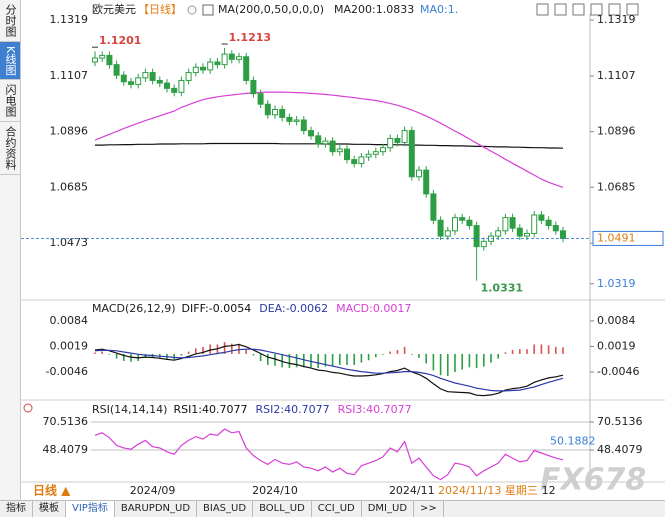 This screenshot has height=517, width=665. I want to click on footer-tab: VIP指标, so click(90, 509).